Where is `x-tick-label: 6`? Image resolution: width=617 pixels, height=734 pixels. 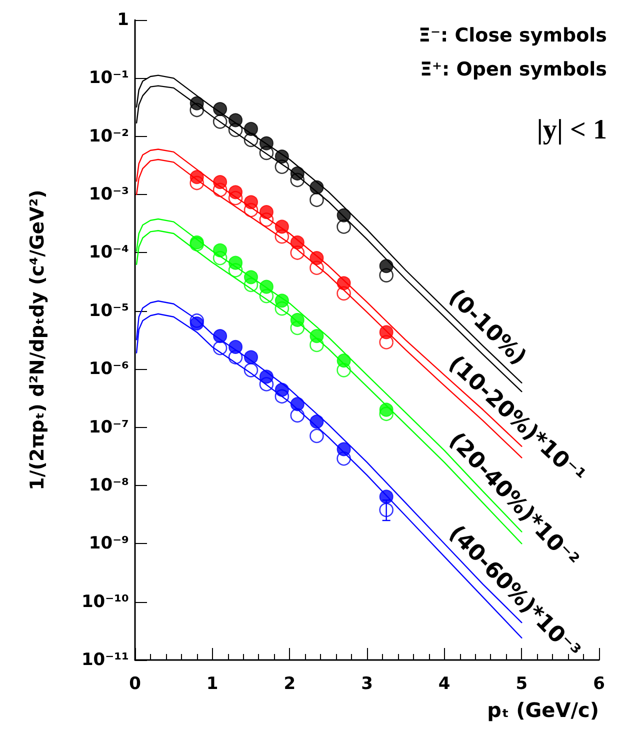
x-tick-label: 6 is located at coordinates (599, 684).